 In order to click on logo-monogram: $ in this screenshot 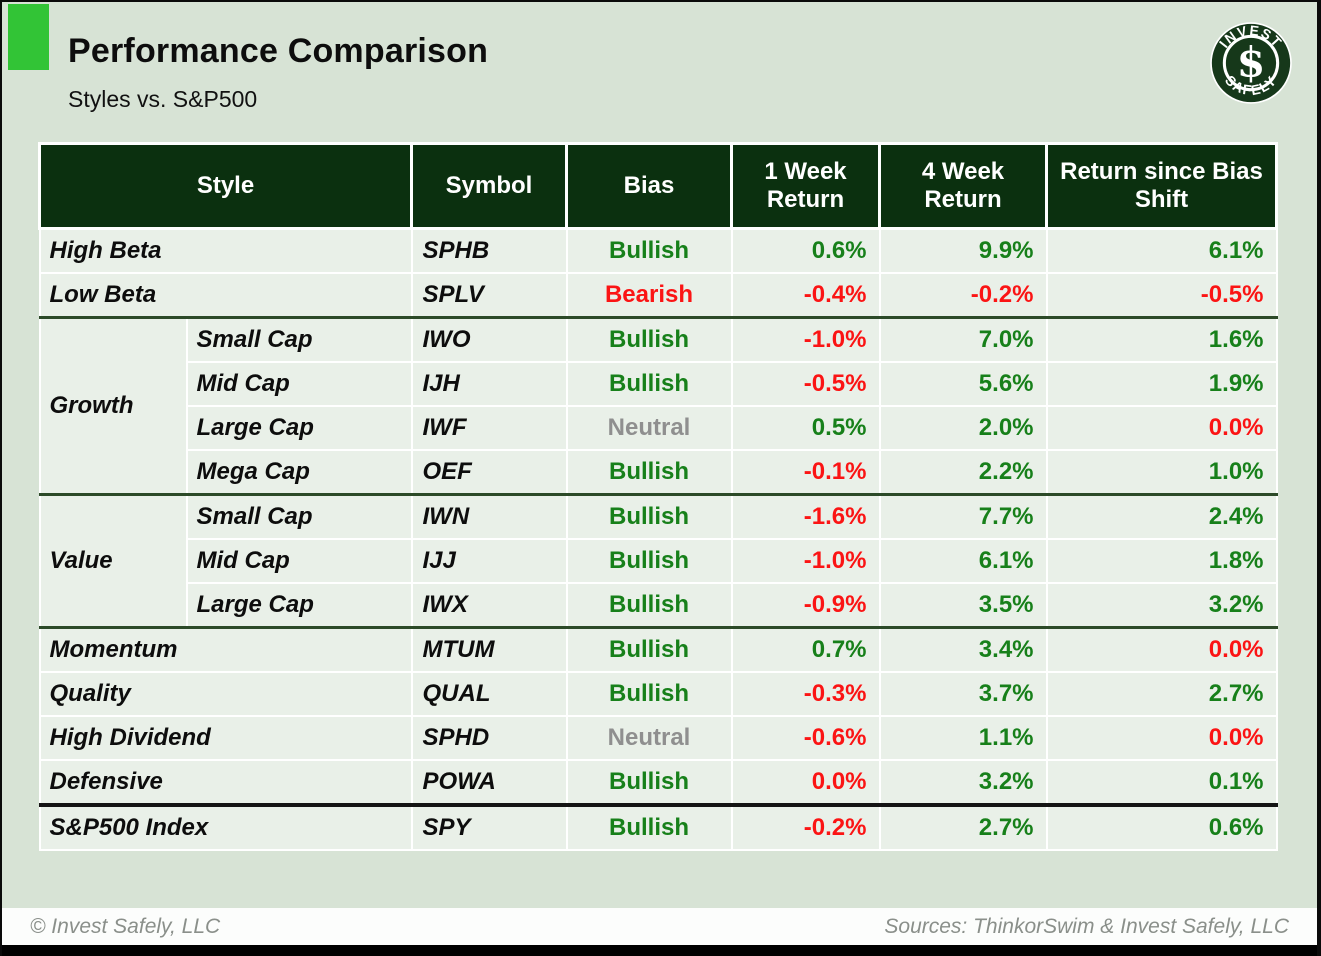, I will do `click(1251, 62)`.